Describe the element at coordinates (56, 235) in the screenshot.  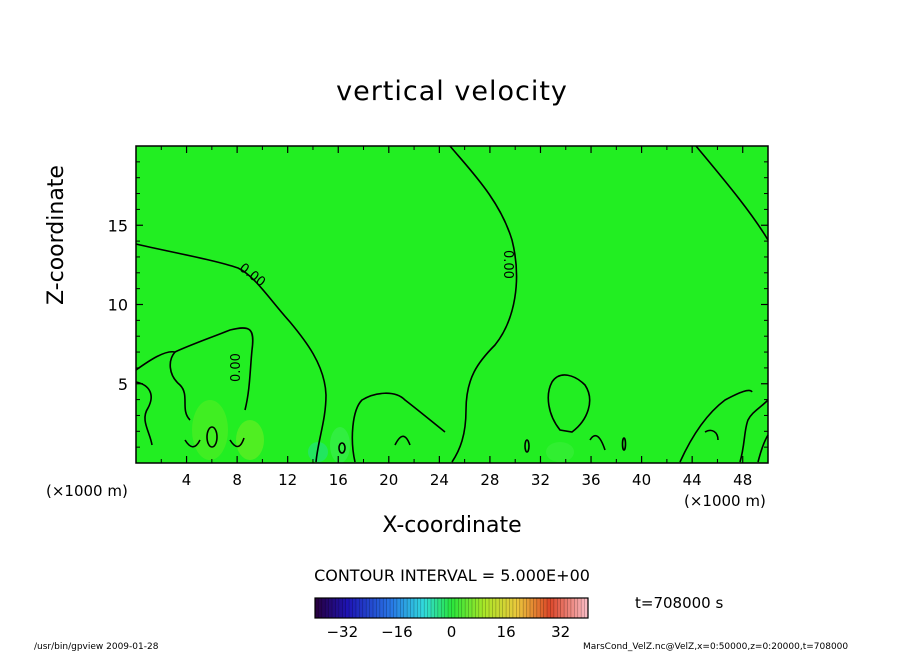
I see `y-axis-label: Z-coordinate` at that location.